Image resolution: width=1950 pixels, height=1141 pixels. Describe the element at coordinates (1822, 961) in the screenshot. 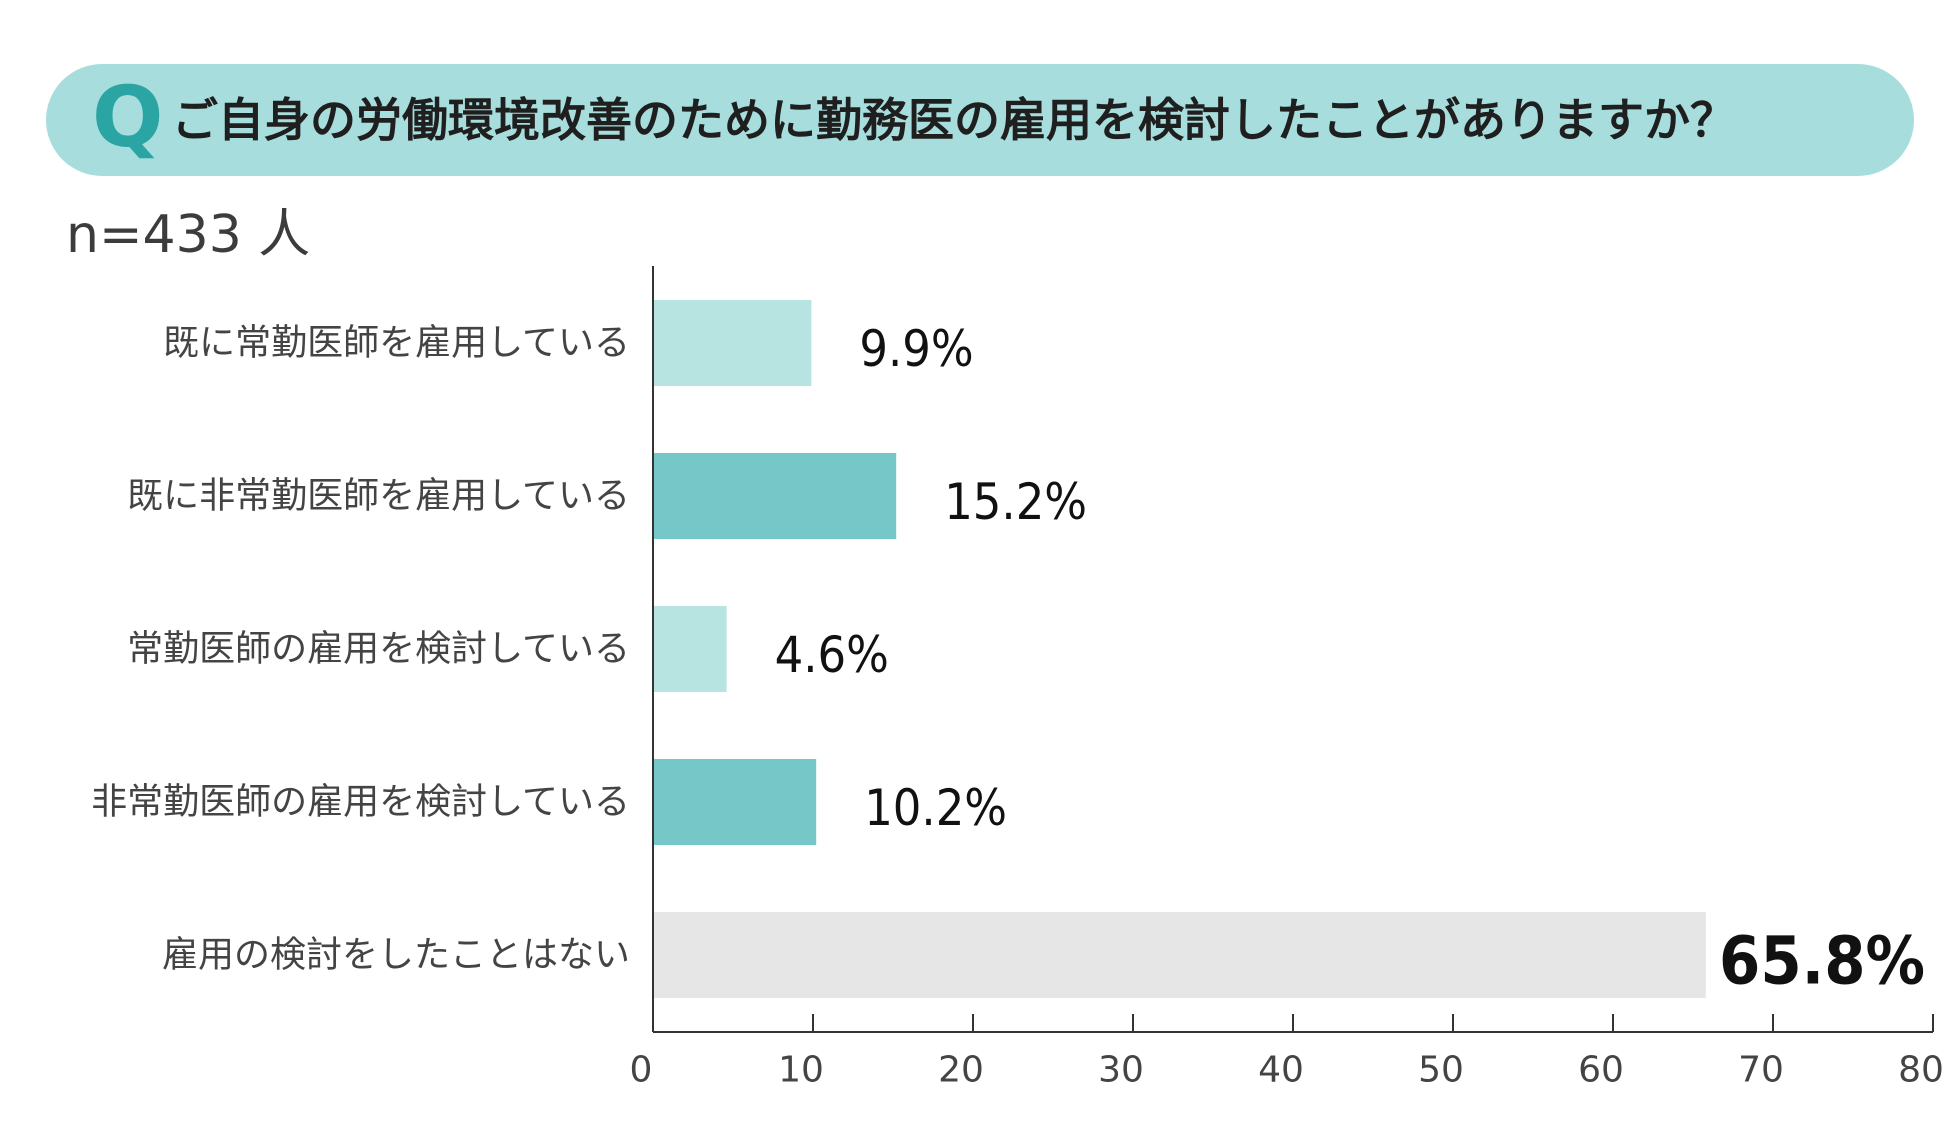

I see `value-label: 65.8%` at that location.